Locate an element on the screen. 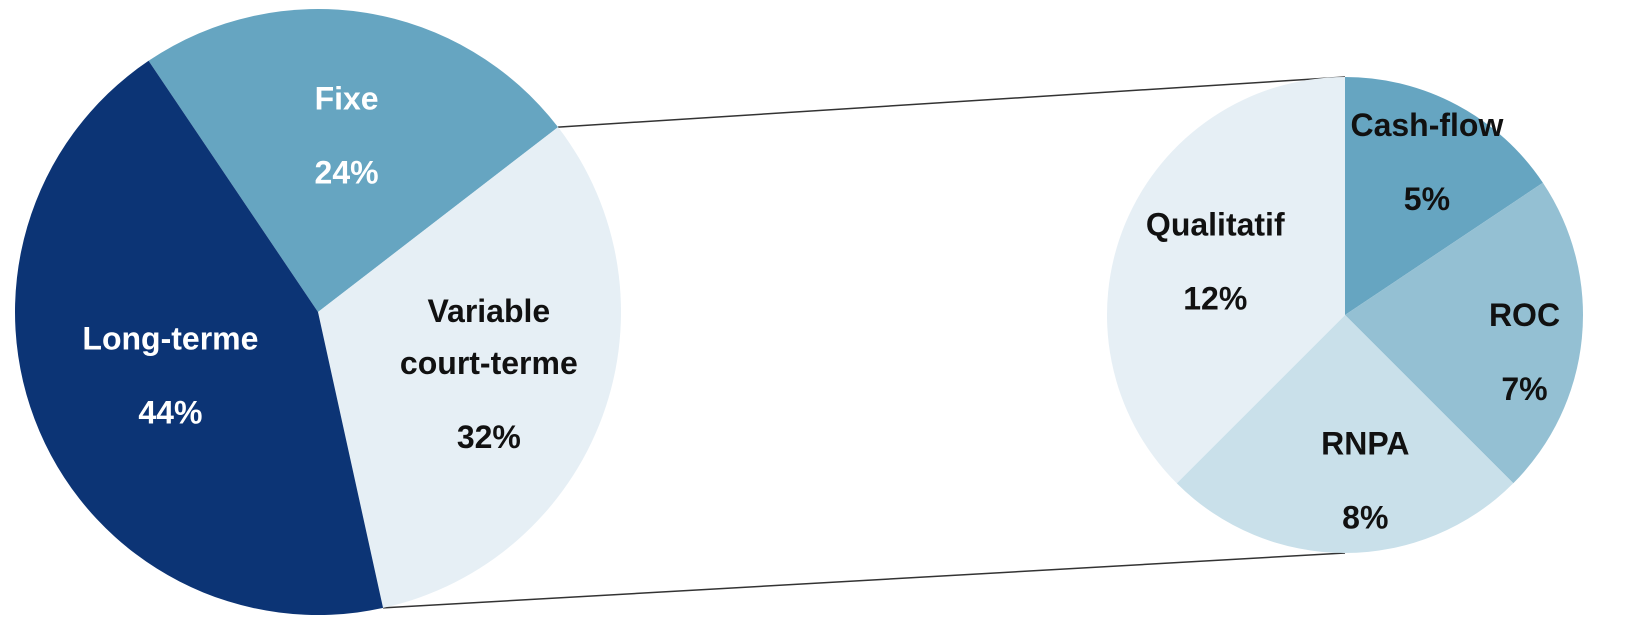 The height and width of the screenshot is (637, 1637). slice-value-rnpa: 8% is located at coordinates (1365, 517).